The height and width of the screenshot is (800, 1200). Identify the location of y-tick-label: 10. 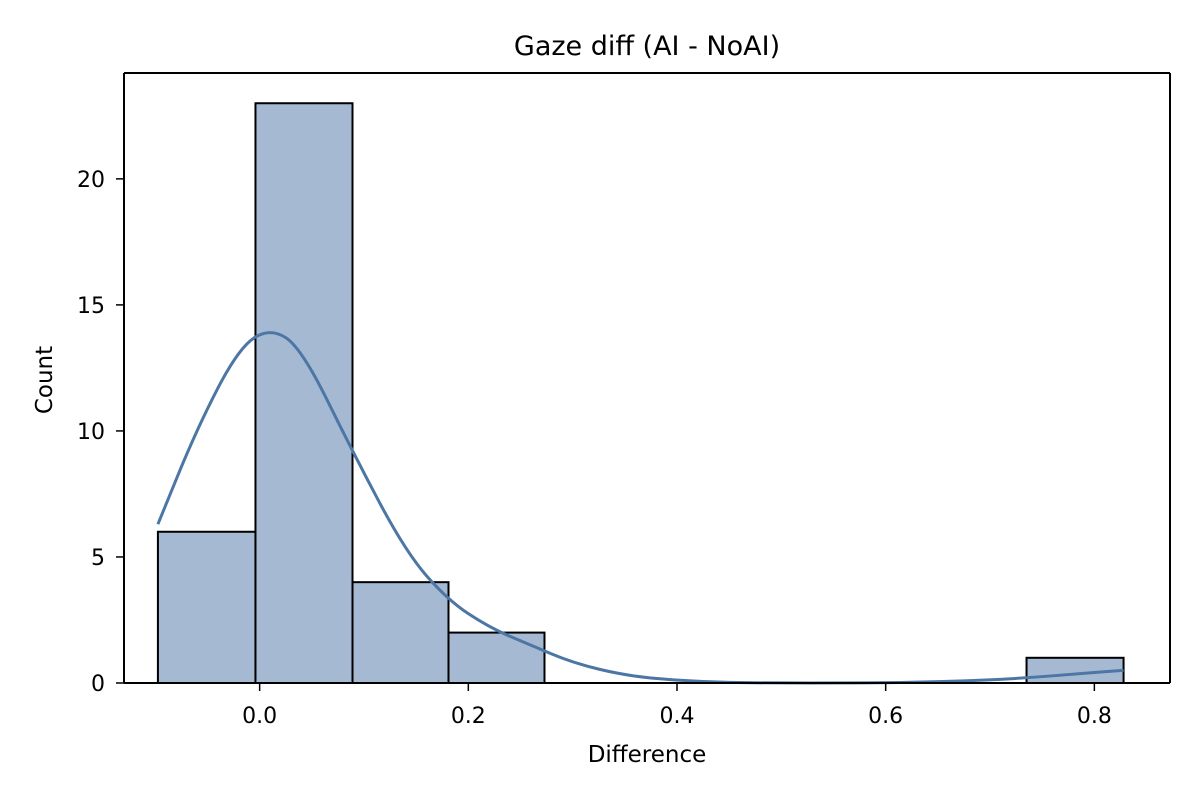
(91, 432).